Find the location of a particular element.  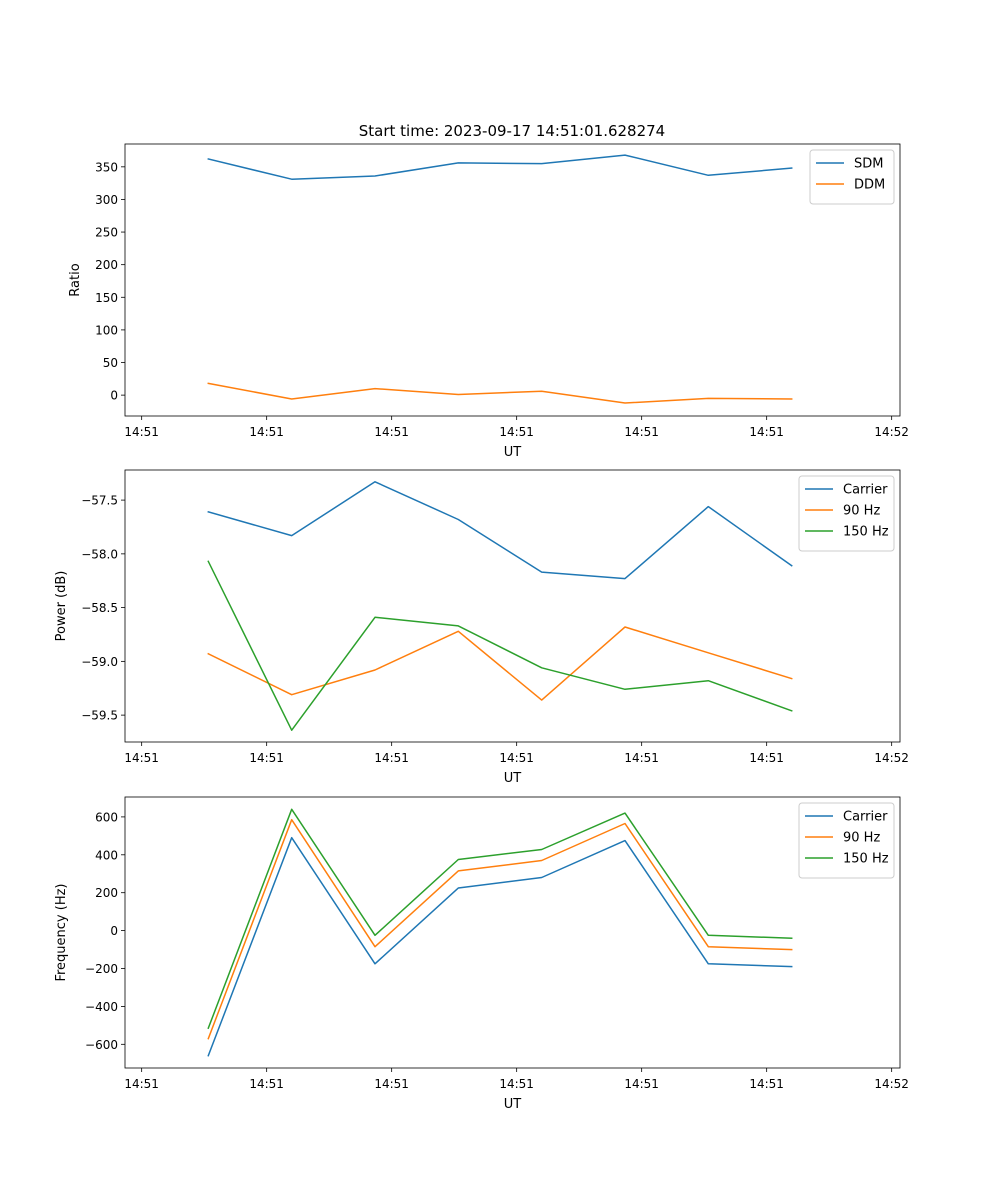

y-tick-label: 150 is located at coordinates (106, 298).